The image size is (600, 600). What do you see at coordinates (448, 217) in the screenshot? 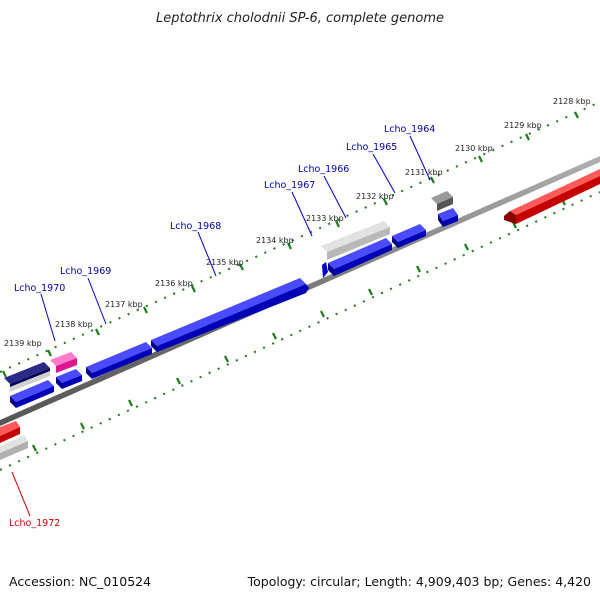
I see `gene-lcho-1964` at bounding box center [448, 217].